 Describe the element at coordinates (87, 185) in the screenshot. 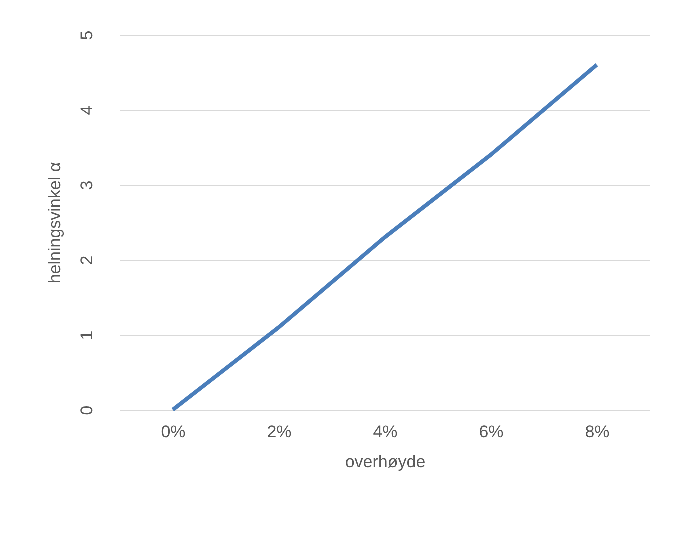

I see `y-tick-label: 3` at that location.